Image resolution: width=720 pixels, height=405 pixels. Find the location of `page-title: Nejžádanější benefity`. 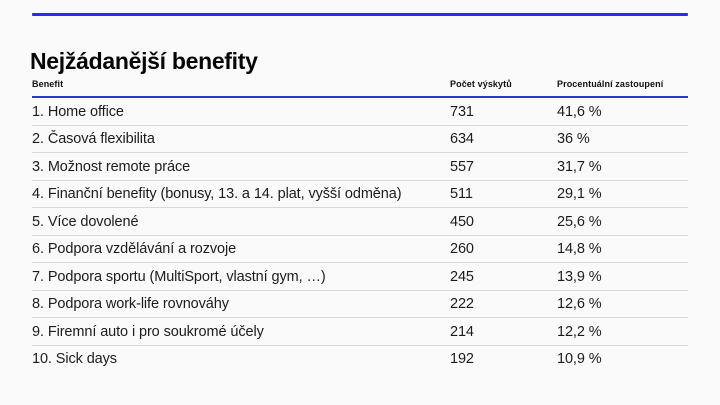

page-title: Nejžádanější benefity is located at coordinates (144, 61).